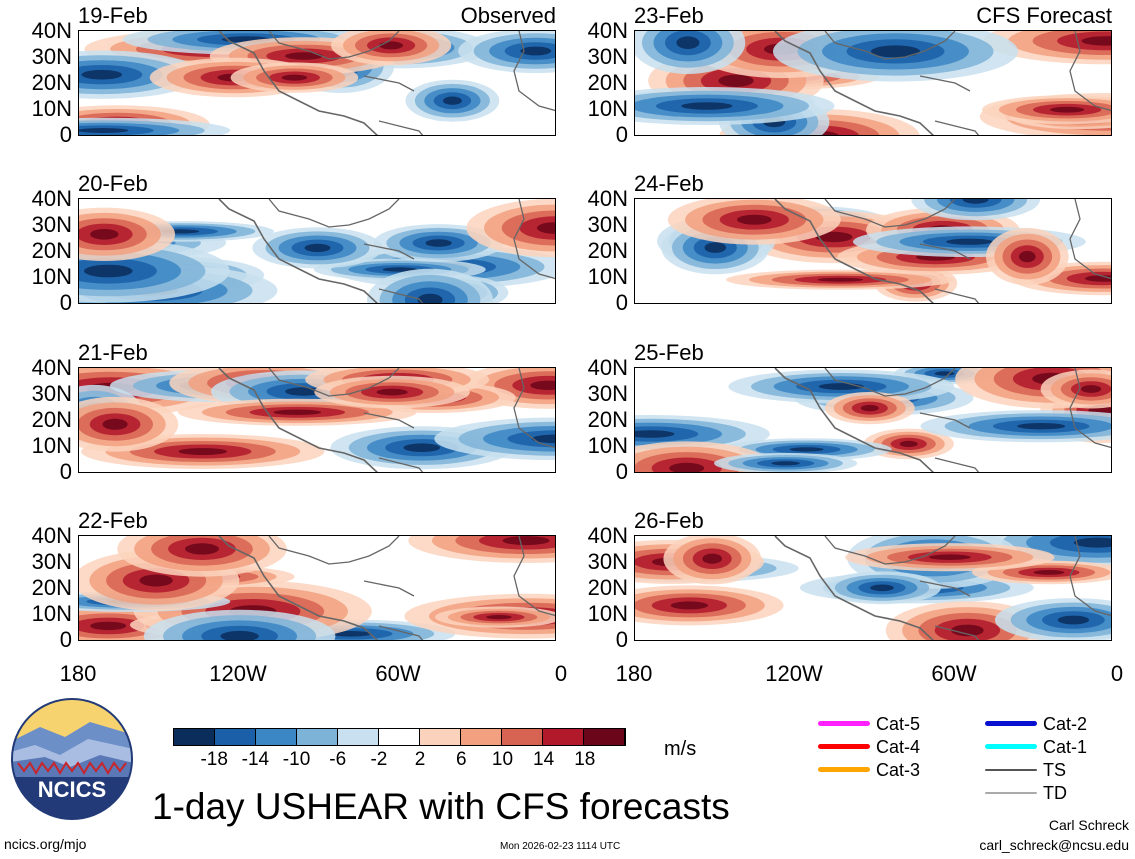  Describe the element at coordinates (669, 183) in the screenshot. I see `panel-date: 24-Feb` at that location.